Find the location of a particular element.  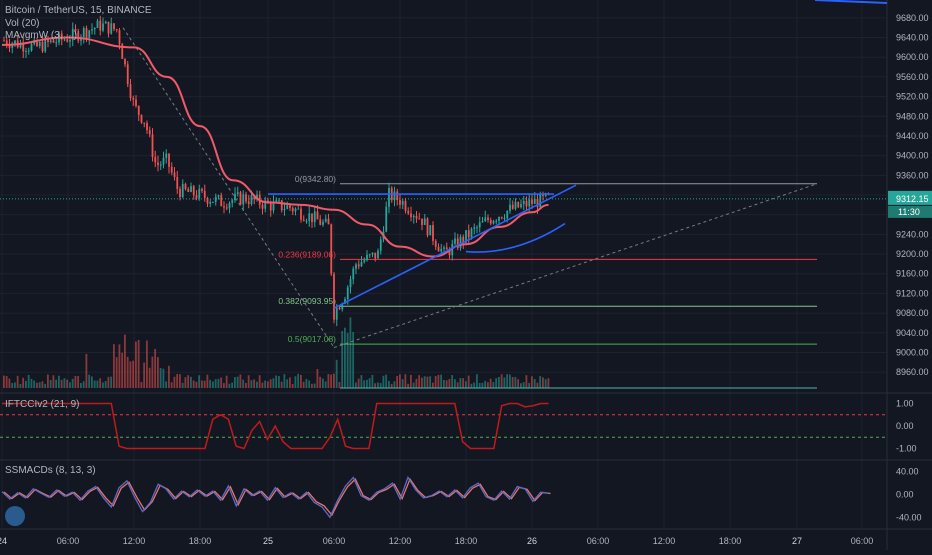

ssmacd-signal-line is located at coordinates (277, 497).